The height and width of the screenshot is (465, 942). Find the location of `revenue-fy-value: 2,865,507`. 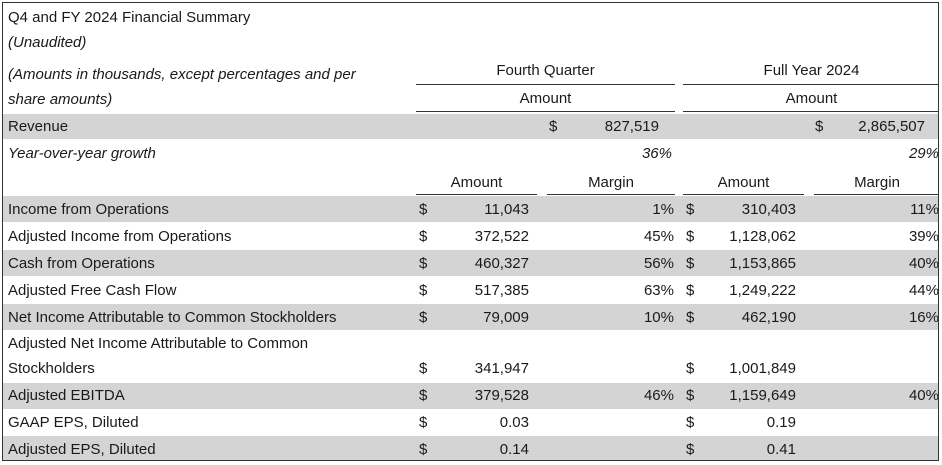

revenue-fy-value: 2,865,507 is located at coordinates (891, 126).